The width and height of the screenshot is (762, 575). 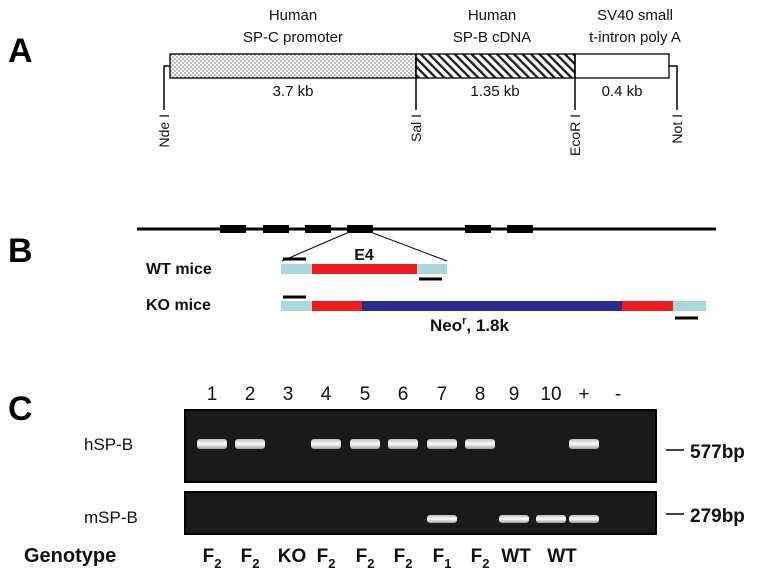 I want to click on genotype-value: KO, so click(x=292, y=556).